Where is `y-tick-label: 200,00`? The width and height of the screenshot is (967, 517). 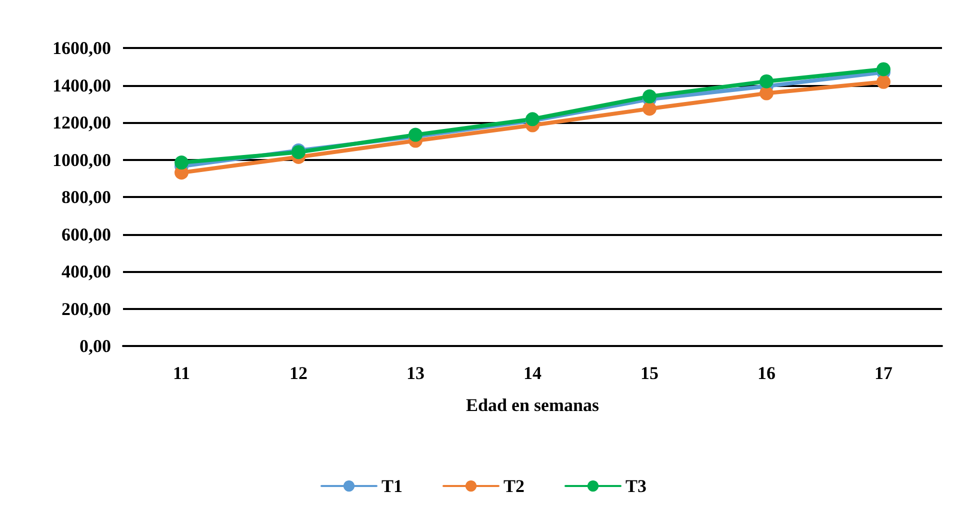 y-tick-label: 200,00 is located at coordinates (86, 308).